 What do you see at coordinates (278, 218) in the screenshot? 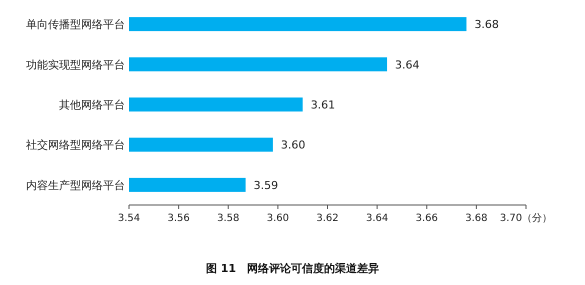
I see `x-tick-label: 3.60` at bounding box center [278, 218].